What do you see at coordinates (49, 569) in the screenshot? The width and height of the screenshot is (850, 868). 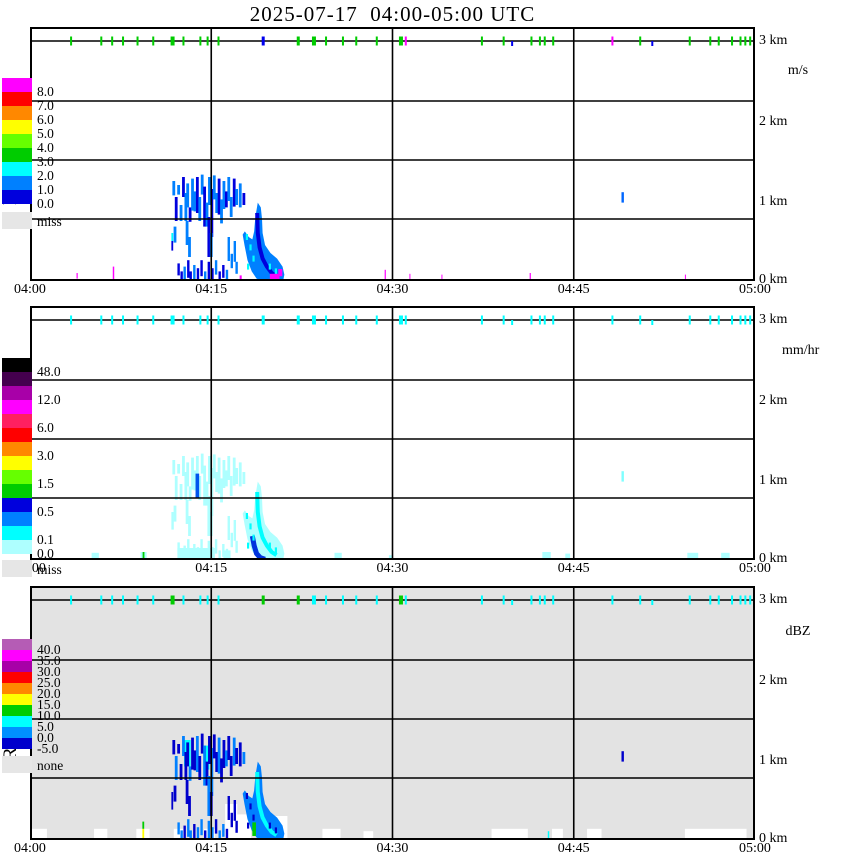 I see `legend-value-missing: miss` at bounding box center [49, 569].